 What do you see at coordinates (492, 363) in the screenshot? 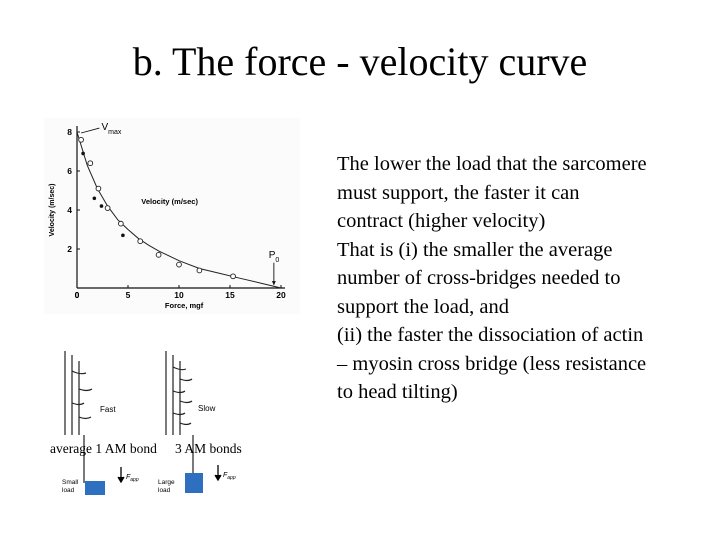
I see `body-line: – myosin cross bridge (less resistance` at bounding box center [492, 363].